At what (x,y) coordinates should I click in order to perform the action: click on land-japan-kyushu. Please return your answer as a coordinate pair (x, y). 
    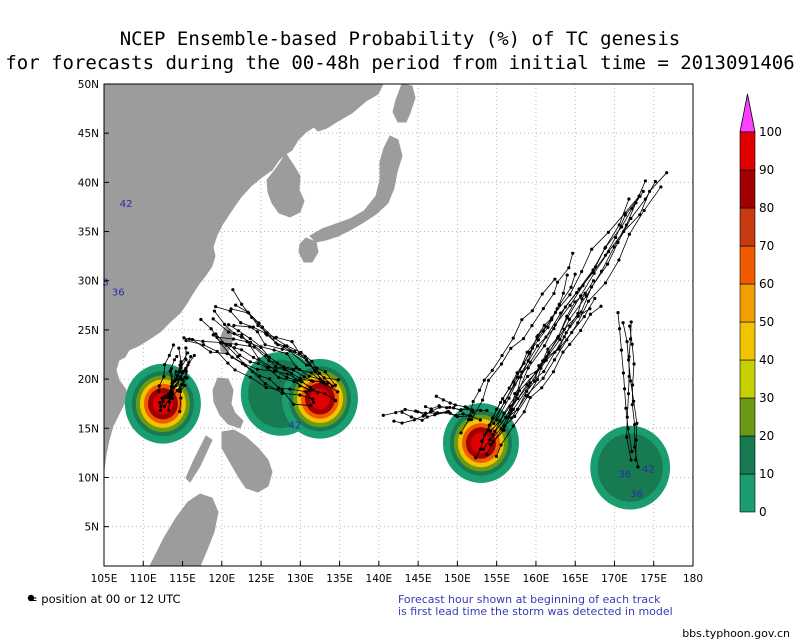
    Looking at the image, I should click on (308, 250).